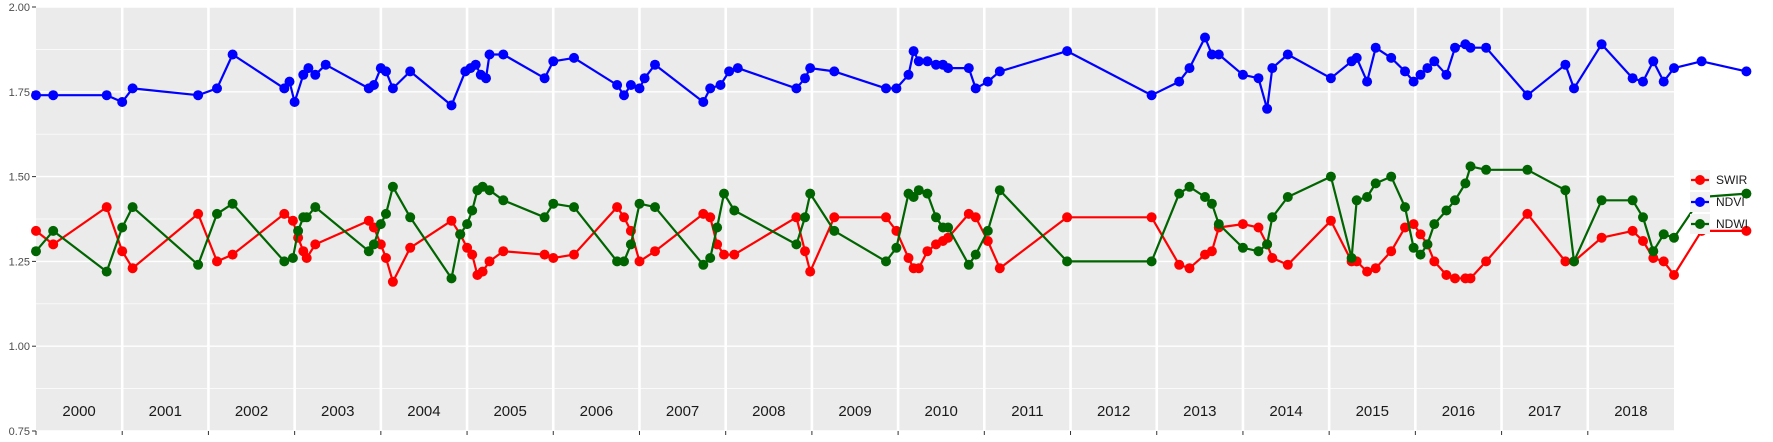 The width and height of the screenshot is (1773, 442). What do you see at coordinates (1630, 411) in the screenshot?
I see `year-label: 2018` at bounding box center [1630, 411].